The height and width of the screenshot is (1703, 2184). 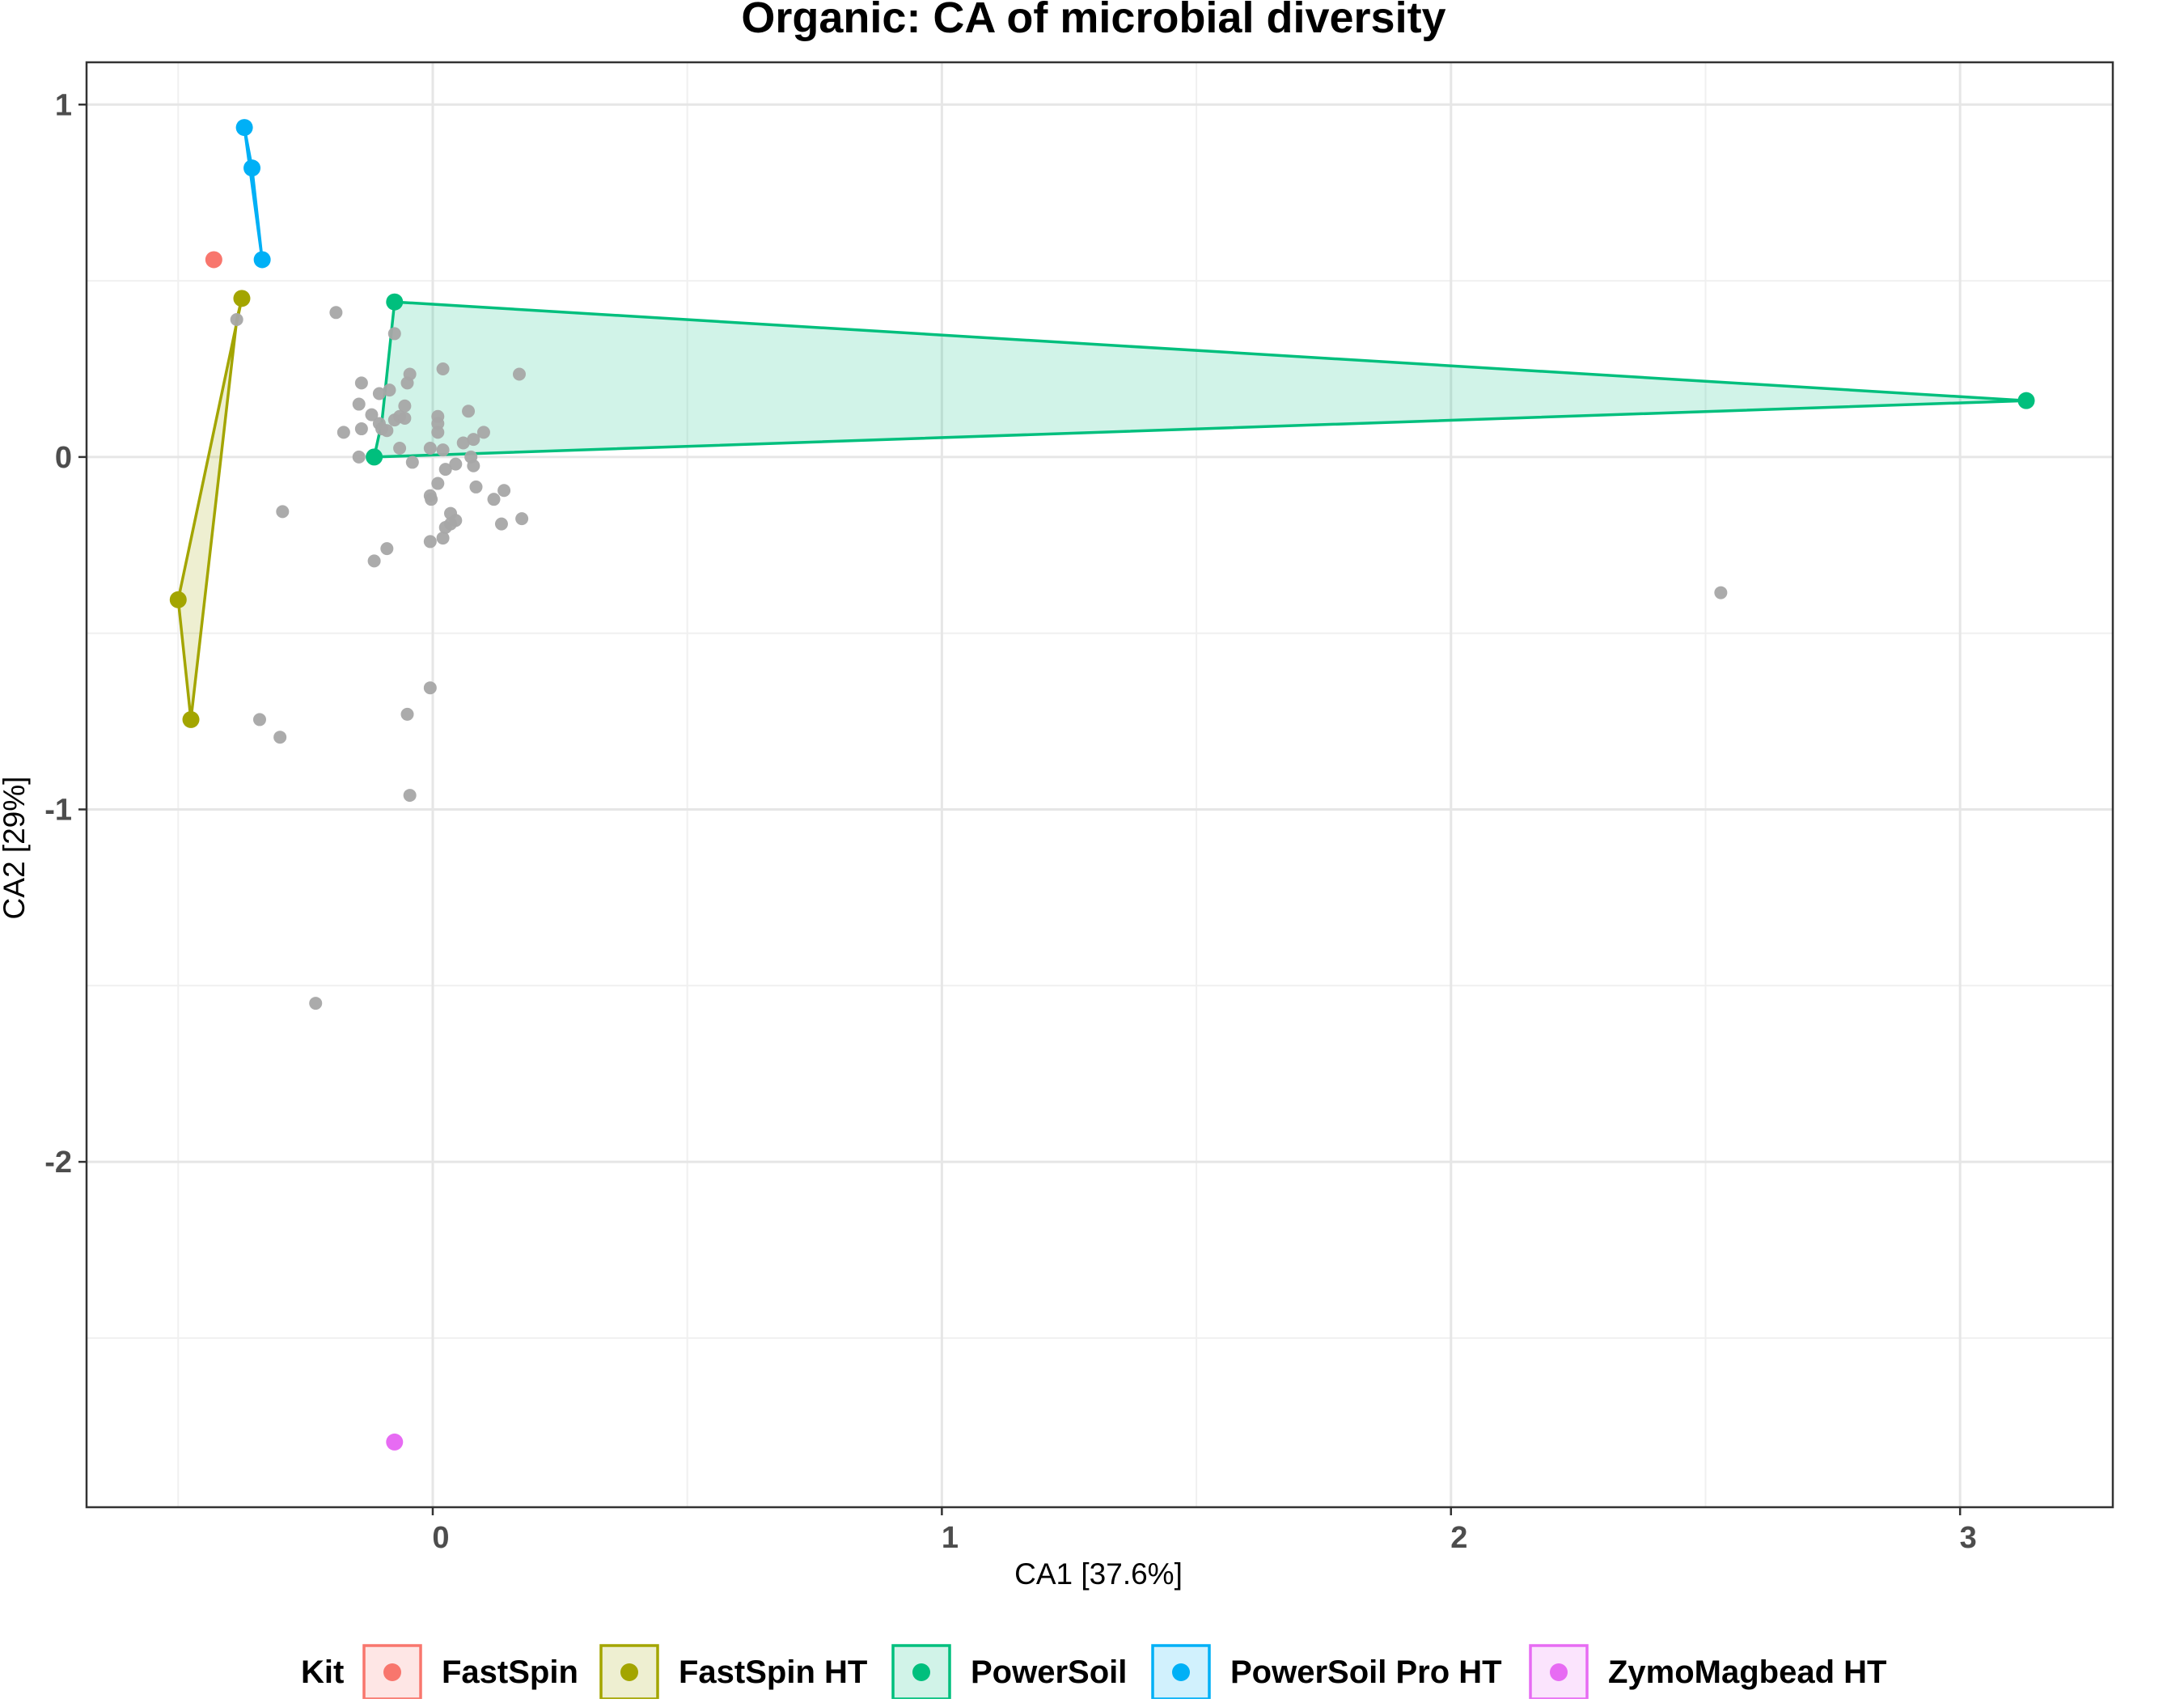 What do you see at coordinates (1181, 1672) in the screenshot?
I see `legend-marker-powersoil-pro-ht` at bounding box center [1181, 1672].